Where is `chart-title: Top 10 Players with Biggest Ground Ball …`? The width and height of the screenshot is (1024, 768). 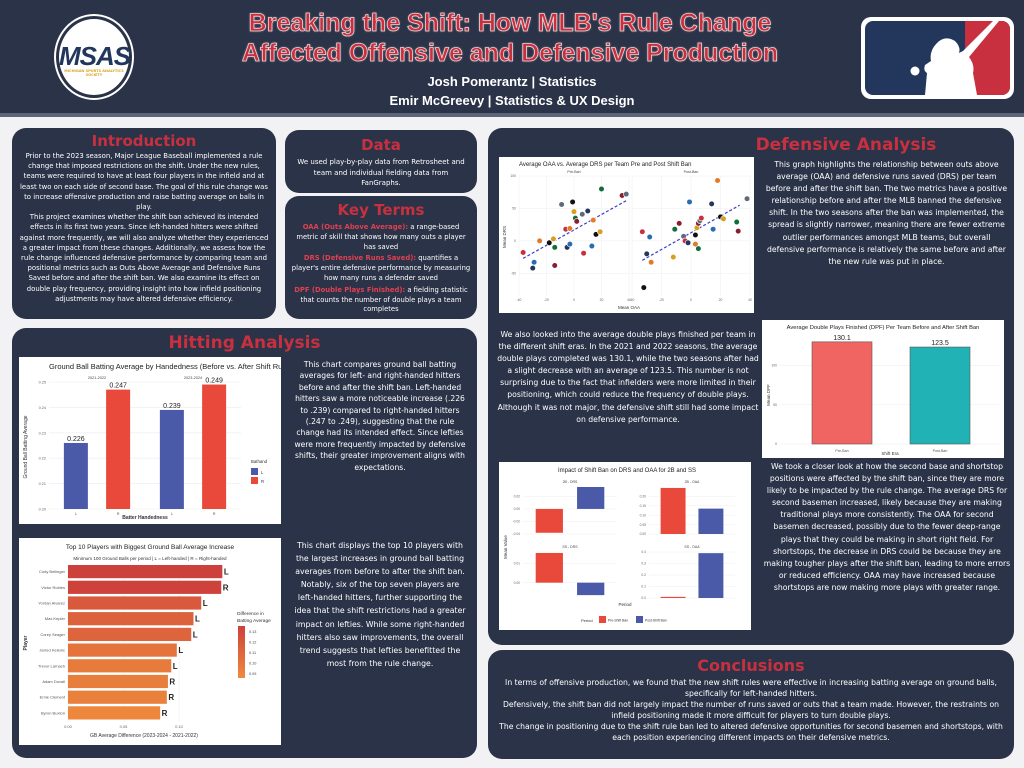
chart-title: Top 10 Players with Biggest Ground Ball … is located at coordinates (150, 547).